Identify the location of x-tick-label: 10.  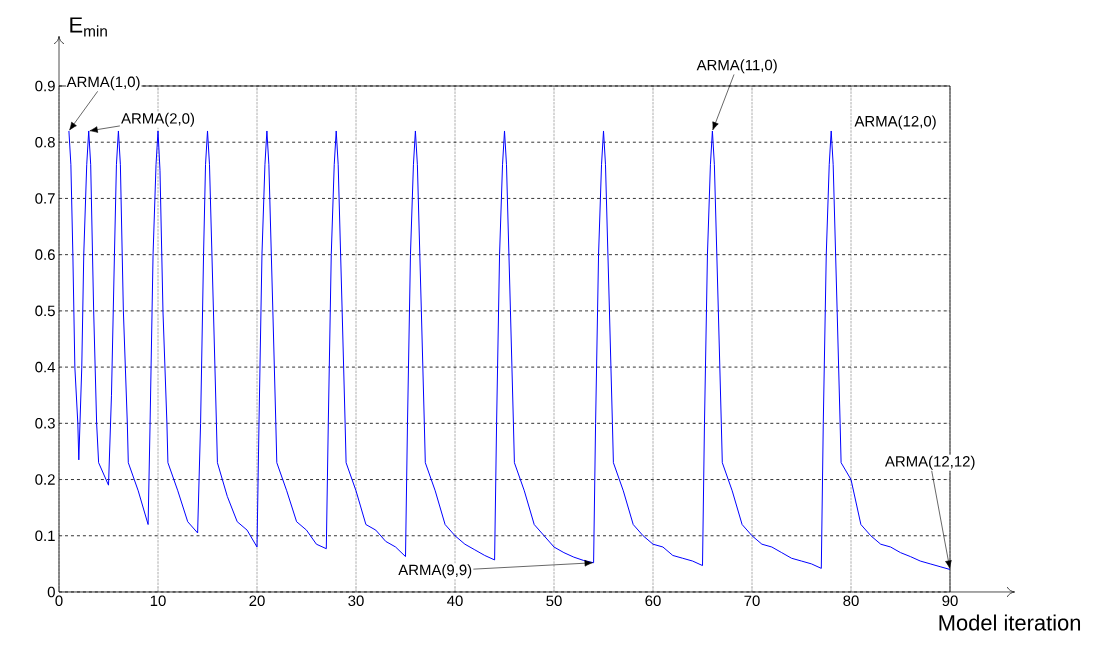
(158, 601).